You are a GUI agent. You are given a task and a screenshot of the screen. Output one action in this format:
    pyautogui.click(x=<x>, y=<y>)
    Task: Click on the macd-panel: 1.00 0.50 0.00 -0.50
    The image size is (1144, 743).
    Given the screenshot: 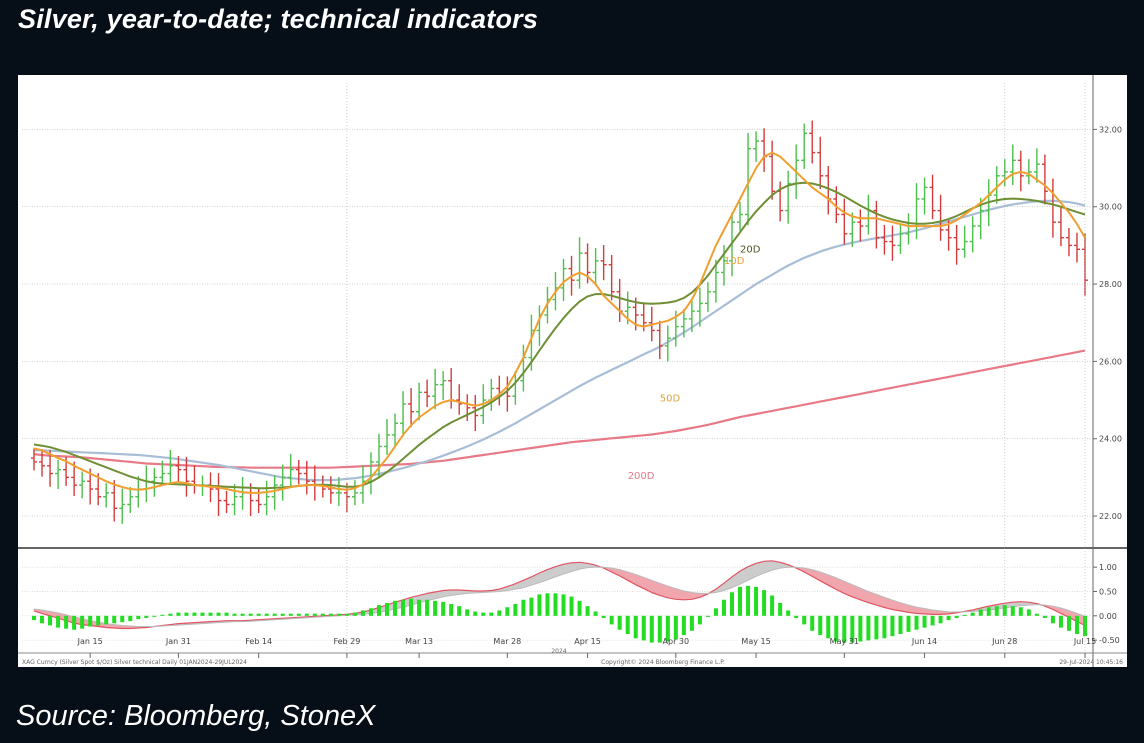 What is the action you would take?
    pyautogui.click(x=571, y=602)
    